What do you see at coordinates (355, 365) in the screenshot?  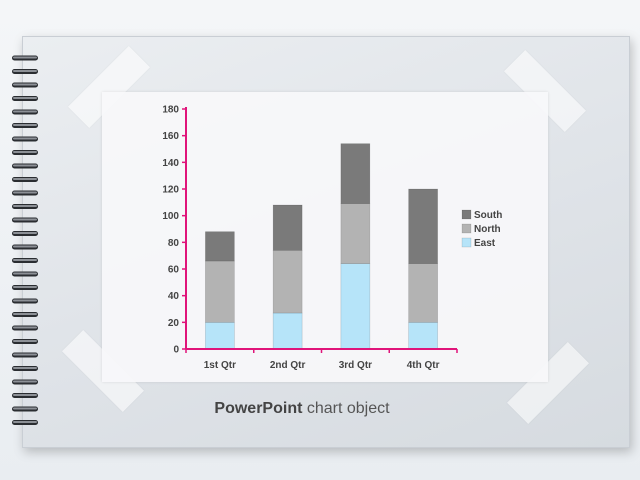 I see `x-tick-label: 3rd Qtr` at bounding box center [355, 365].